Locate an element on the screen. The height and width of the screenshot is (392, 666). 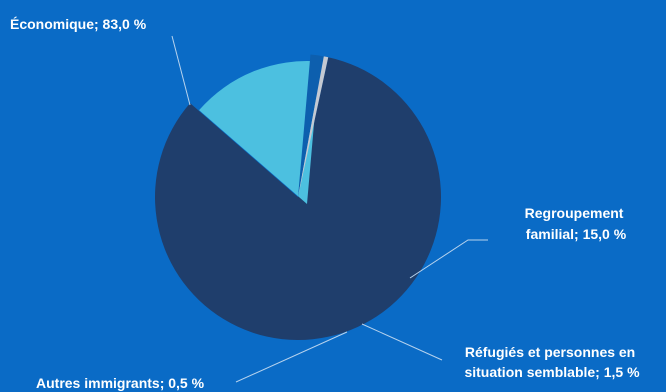
slice-label-refugies-line-1: Réfugiés et personnes en is located at coordinates (550, 352).